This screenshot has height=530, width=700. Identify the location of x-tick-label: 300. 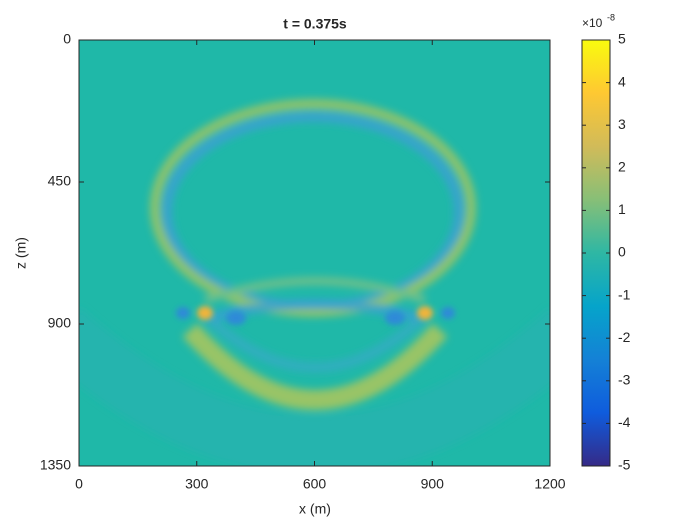
(197, 484).